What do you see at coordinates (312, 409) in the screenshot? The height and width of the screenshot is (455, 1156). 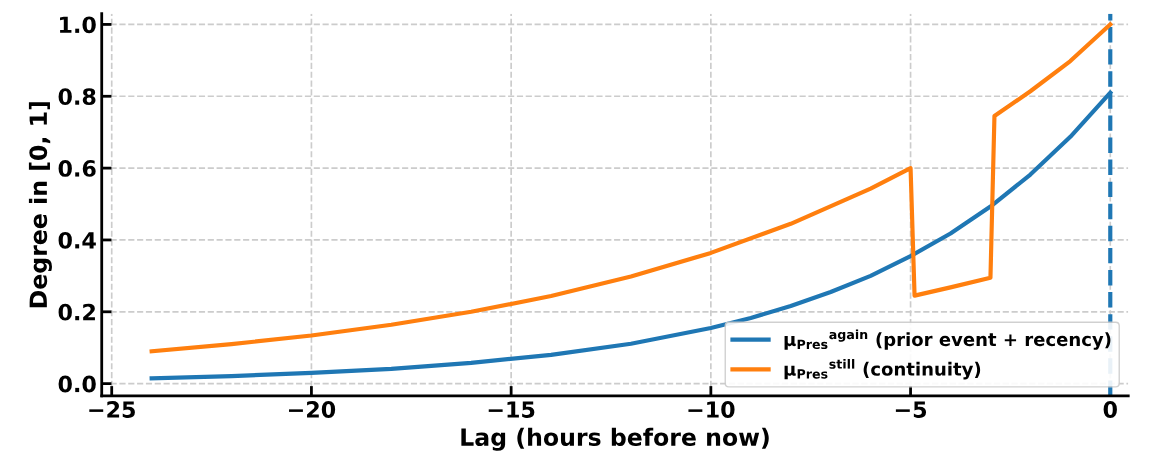 I see `x-tick-label: −20` at bounding box center [312, 409].